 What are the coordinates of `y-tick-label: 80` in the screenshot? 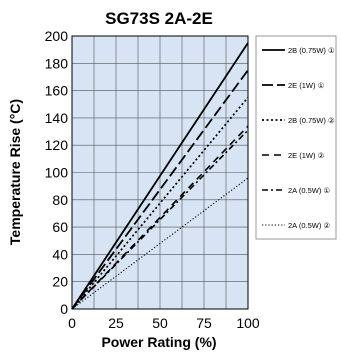 It's located at (60, 200).